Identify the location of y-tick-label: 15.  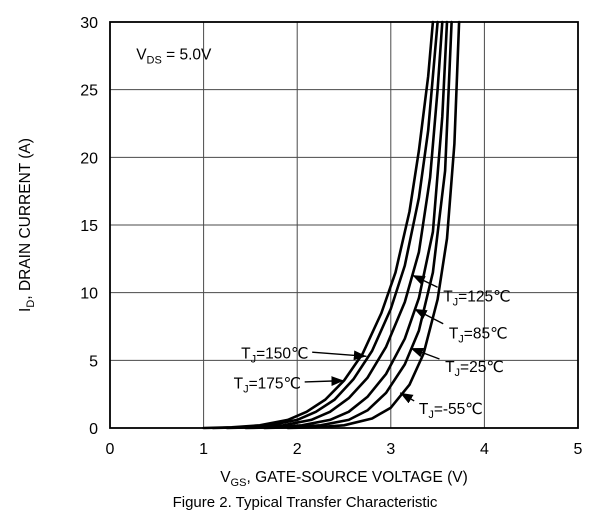
(89, 226).